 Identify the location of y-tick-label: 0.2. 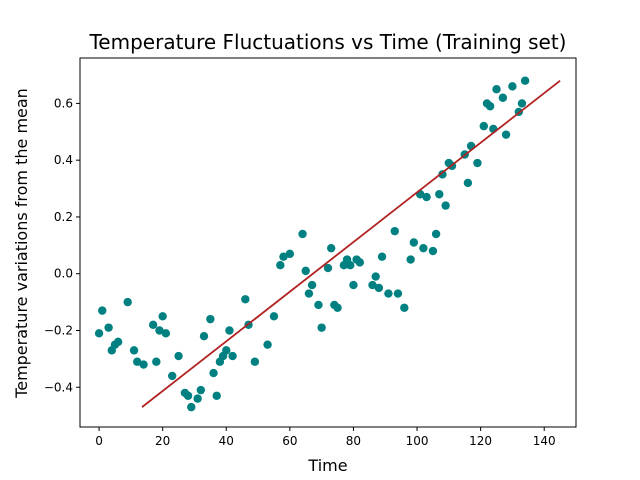
(63, 217).